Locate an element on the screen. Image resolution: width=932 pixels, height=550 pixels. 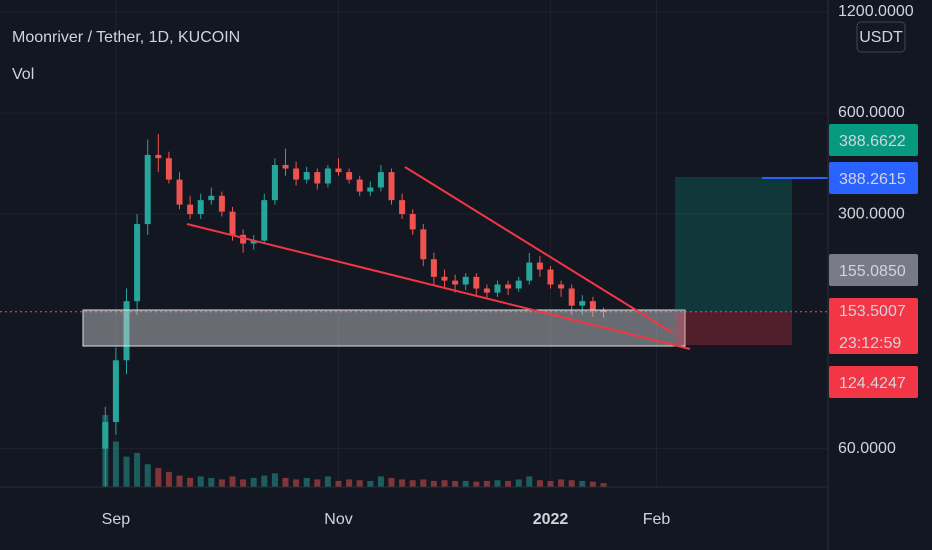
volume-label: Vol is located at coordinates (23, 74).